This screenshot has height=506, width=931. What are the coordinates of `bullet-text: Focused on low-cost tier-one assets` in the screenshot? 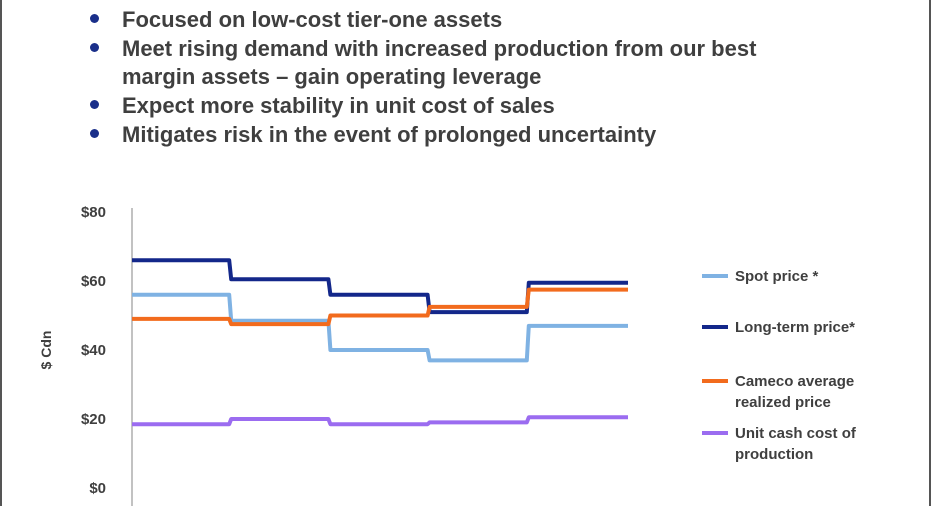 It's located at (312, 19).